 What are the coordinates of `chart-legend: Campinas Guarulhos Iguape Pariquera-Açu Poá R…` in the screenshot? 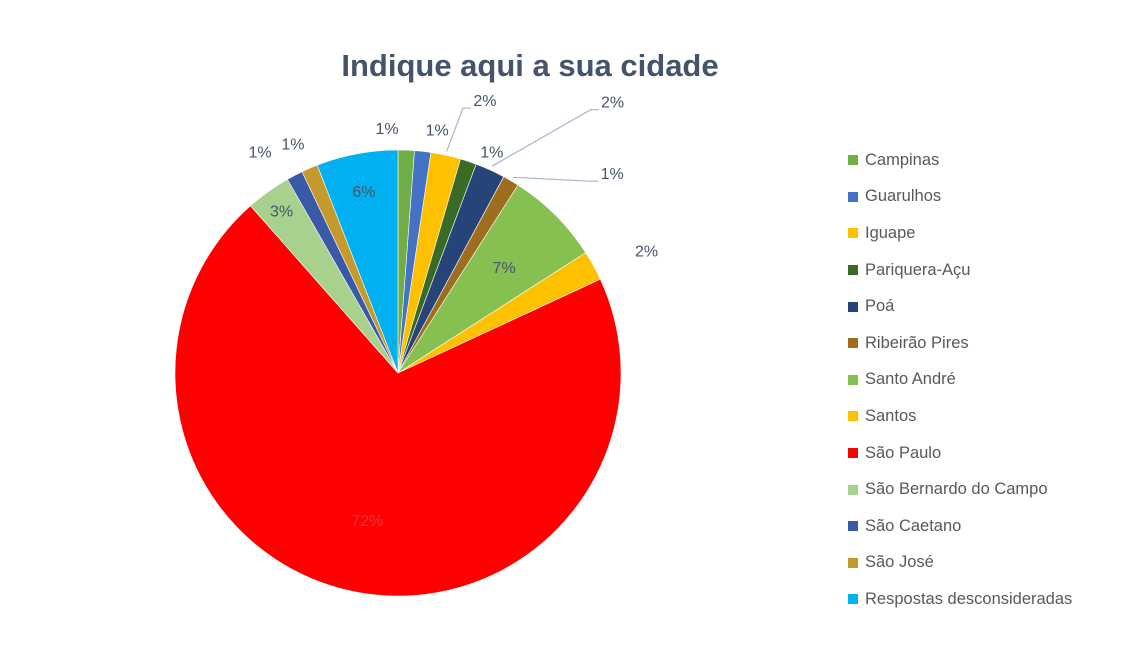 It's located at (960, 380).